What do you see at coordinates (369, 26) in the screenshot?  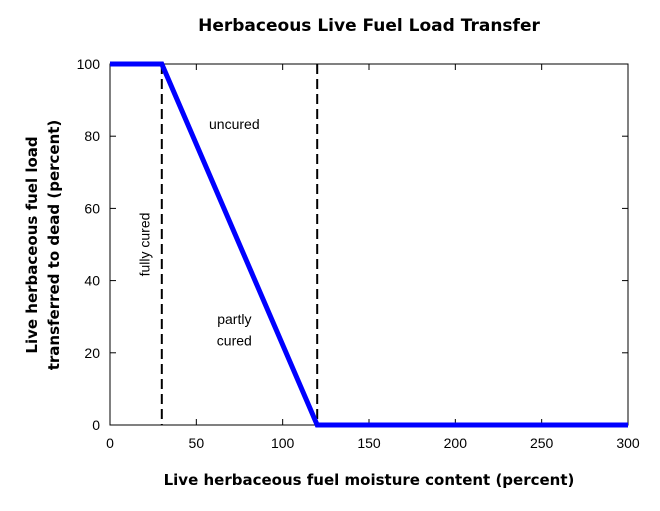 I see `chart-title: Herbaceous Live Fuel Load Transfer` at bounding box center [369, 26].